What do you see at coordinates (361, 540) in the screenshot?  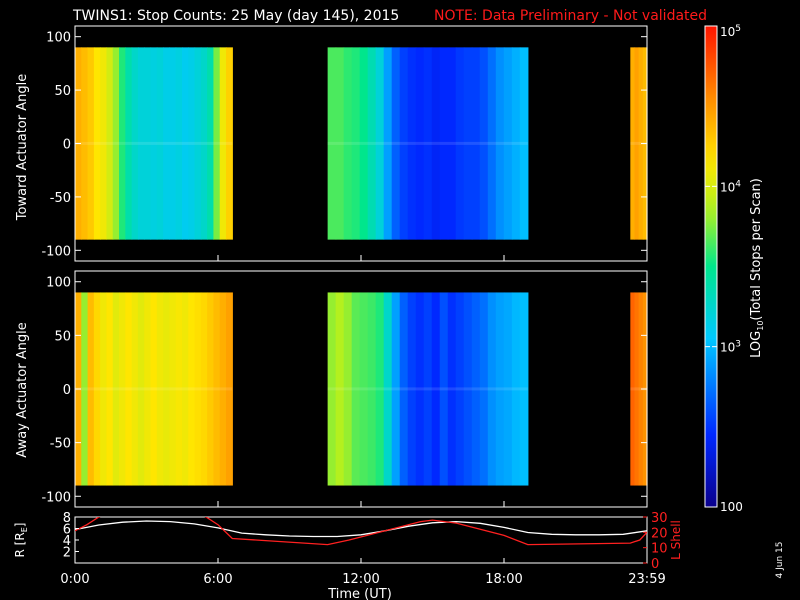 I see `orbit-frame` at bounding box center [361, 540].